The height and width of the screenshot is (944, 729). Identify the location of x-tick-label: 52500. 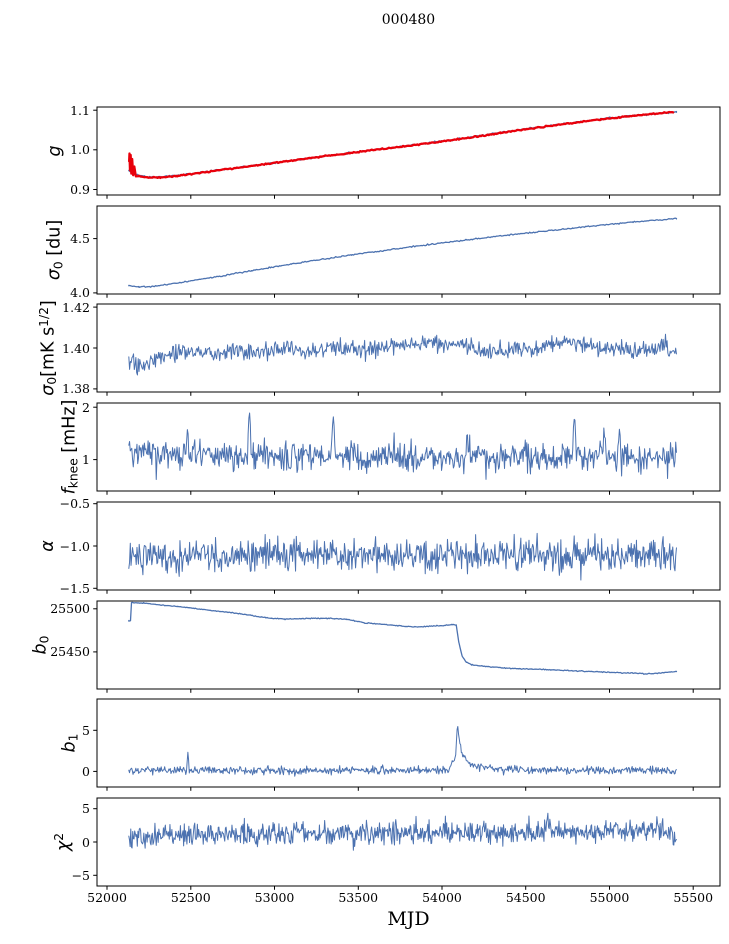
(190, 897).